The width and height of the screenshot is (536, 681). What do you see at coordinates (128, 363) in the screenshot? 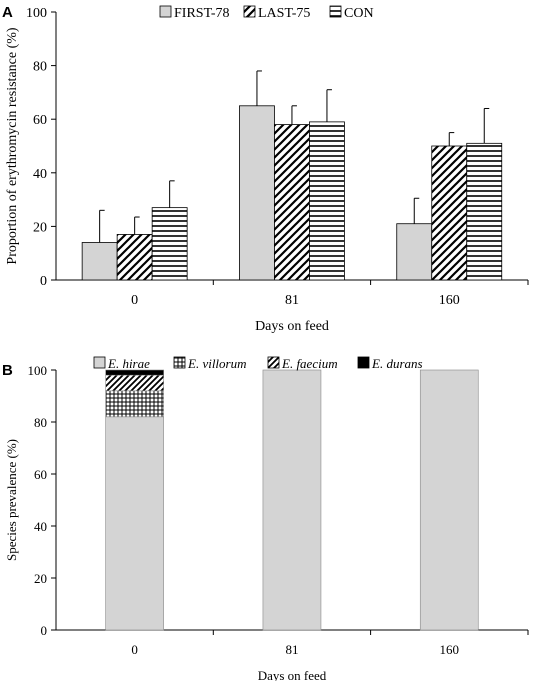
I see `legend-label: E. hirae` at bounding box center [128, 363].